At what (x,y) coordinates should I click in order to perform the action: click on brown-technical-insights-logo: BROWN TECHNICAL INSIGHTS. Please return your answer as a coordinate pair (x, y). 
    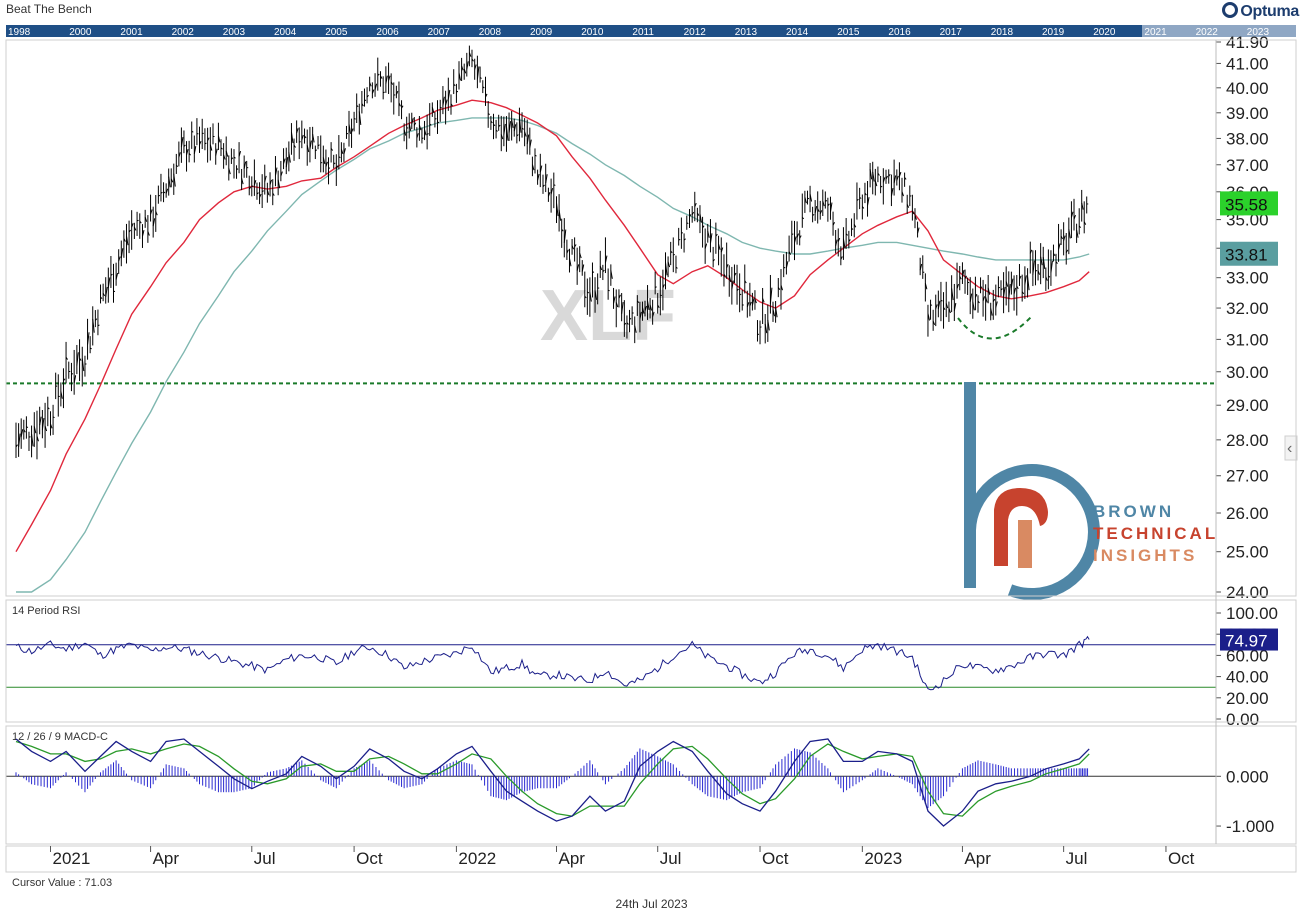
    Looking at the image, I should click on (1089, 491).